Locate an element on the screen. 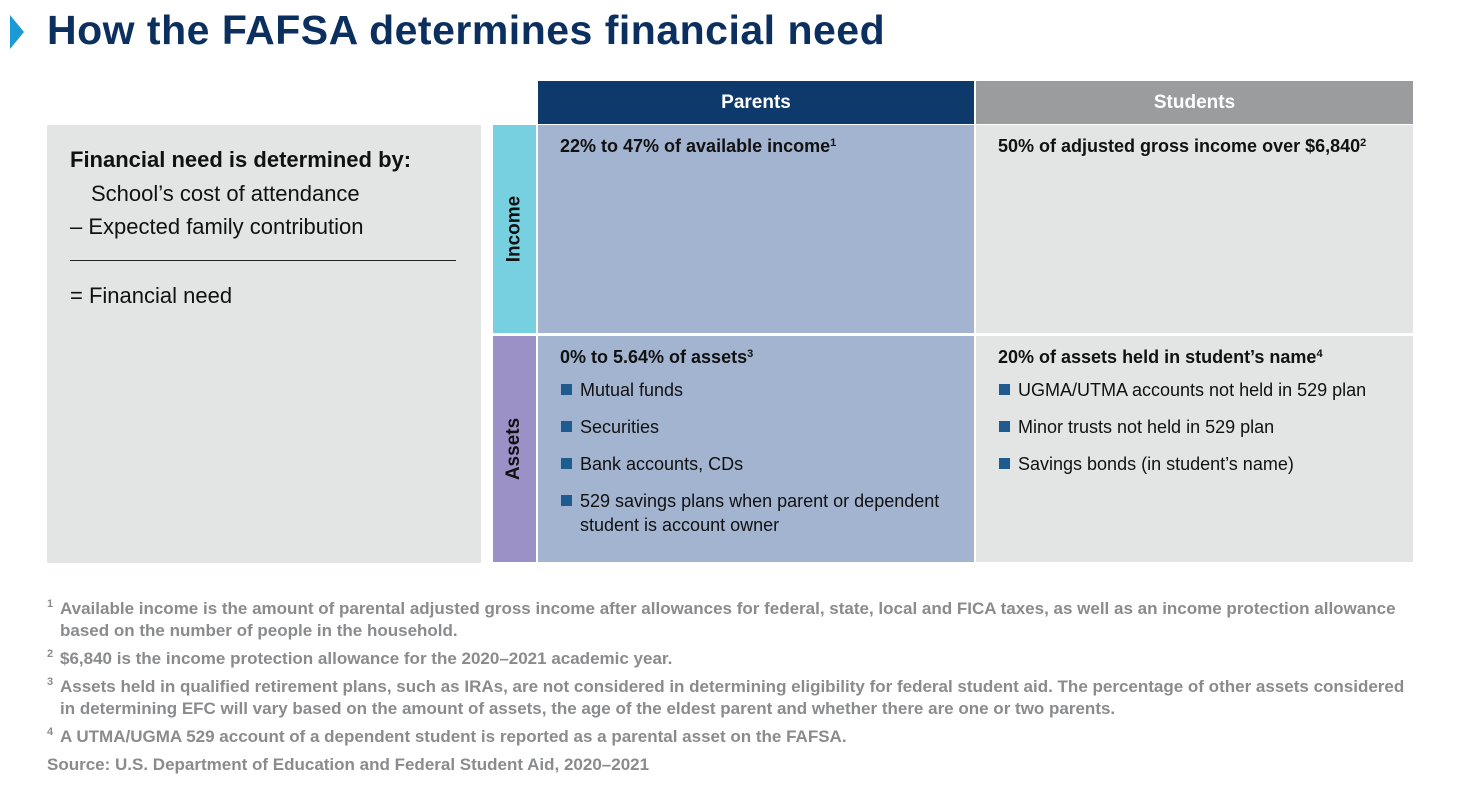 The image size is (1458, 802). income-row-label-text: Income is located at coordinates (514, 229).